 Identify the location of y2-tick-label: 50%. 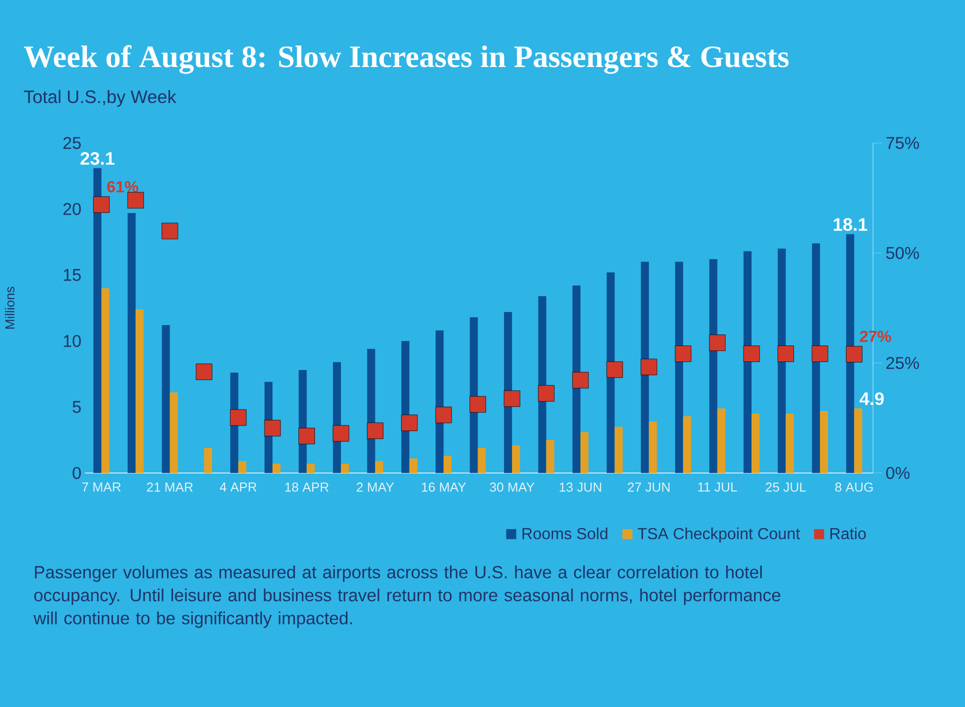
(902, 253).